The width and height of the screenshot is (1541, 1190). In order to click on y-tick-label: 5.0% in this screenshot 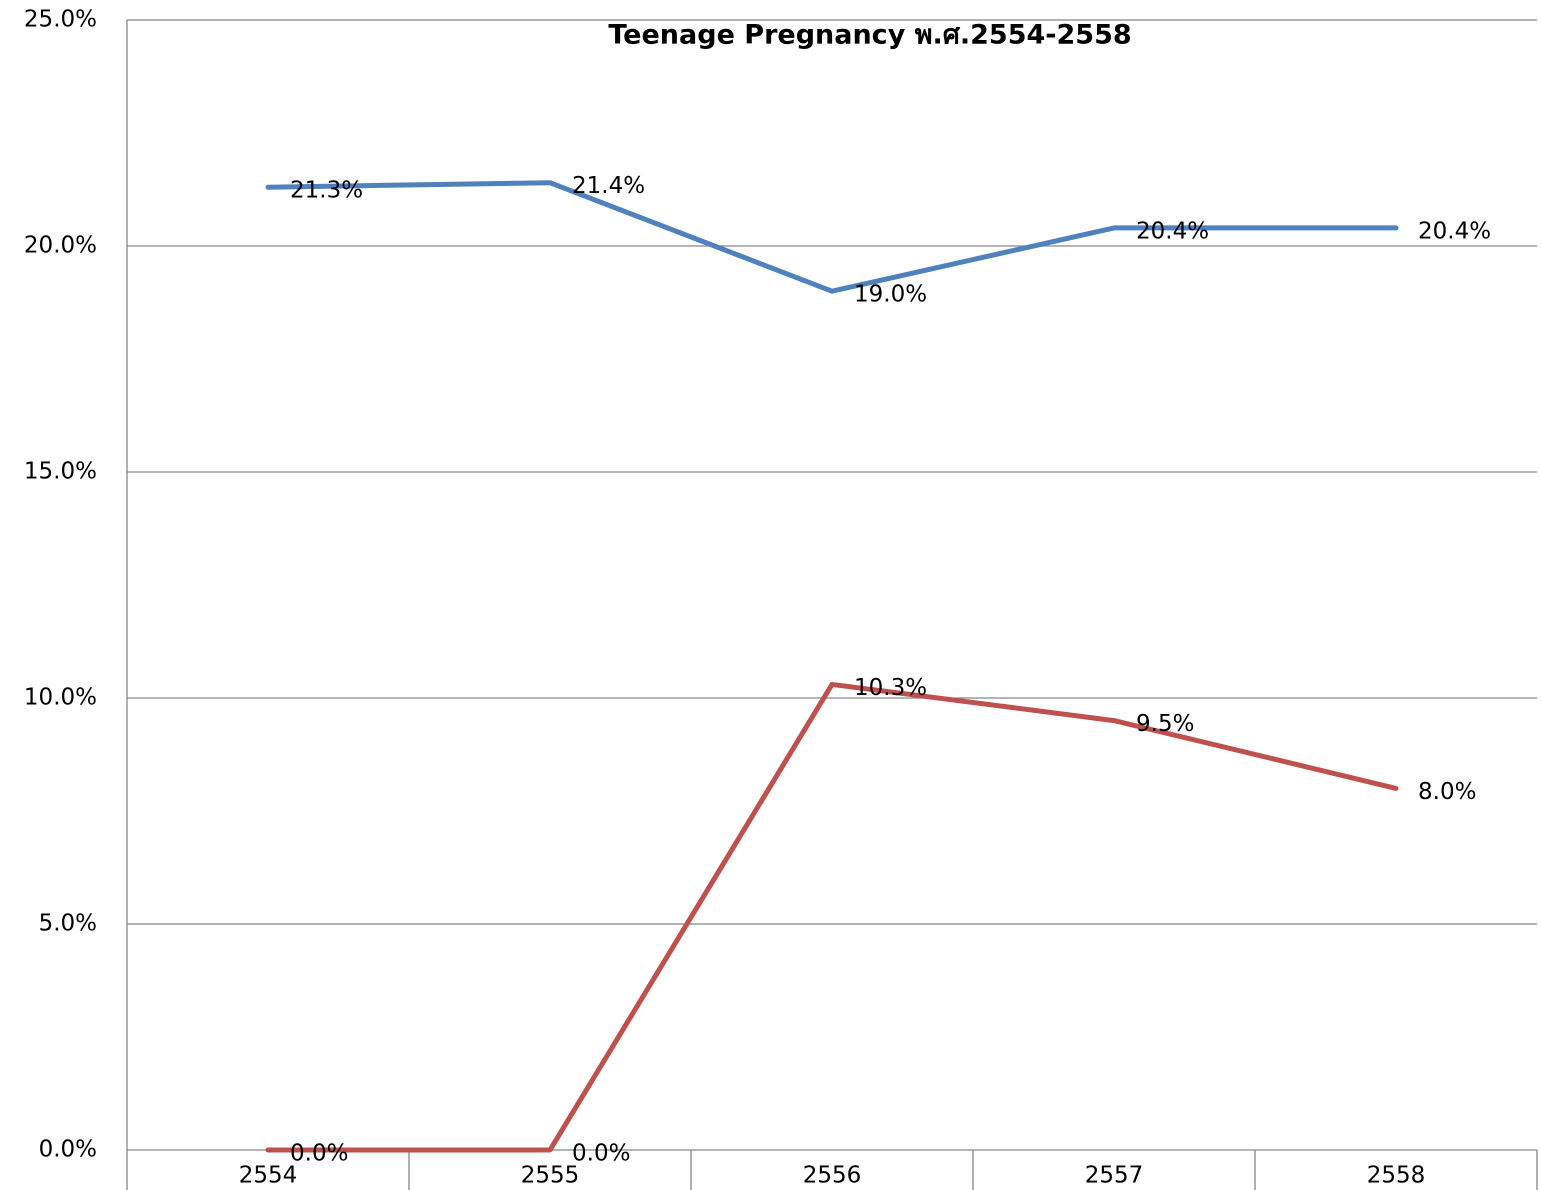, I will do `click(68, 924)`.